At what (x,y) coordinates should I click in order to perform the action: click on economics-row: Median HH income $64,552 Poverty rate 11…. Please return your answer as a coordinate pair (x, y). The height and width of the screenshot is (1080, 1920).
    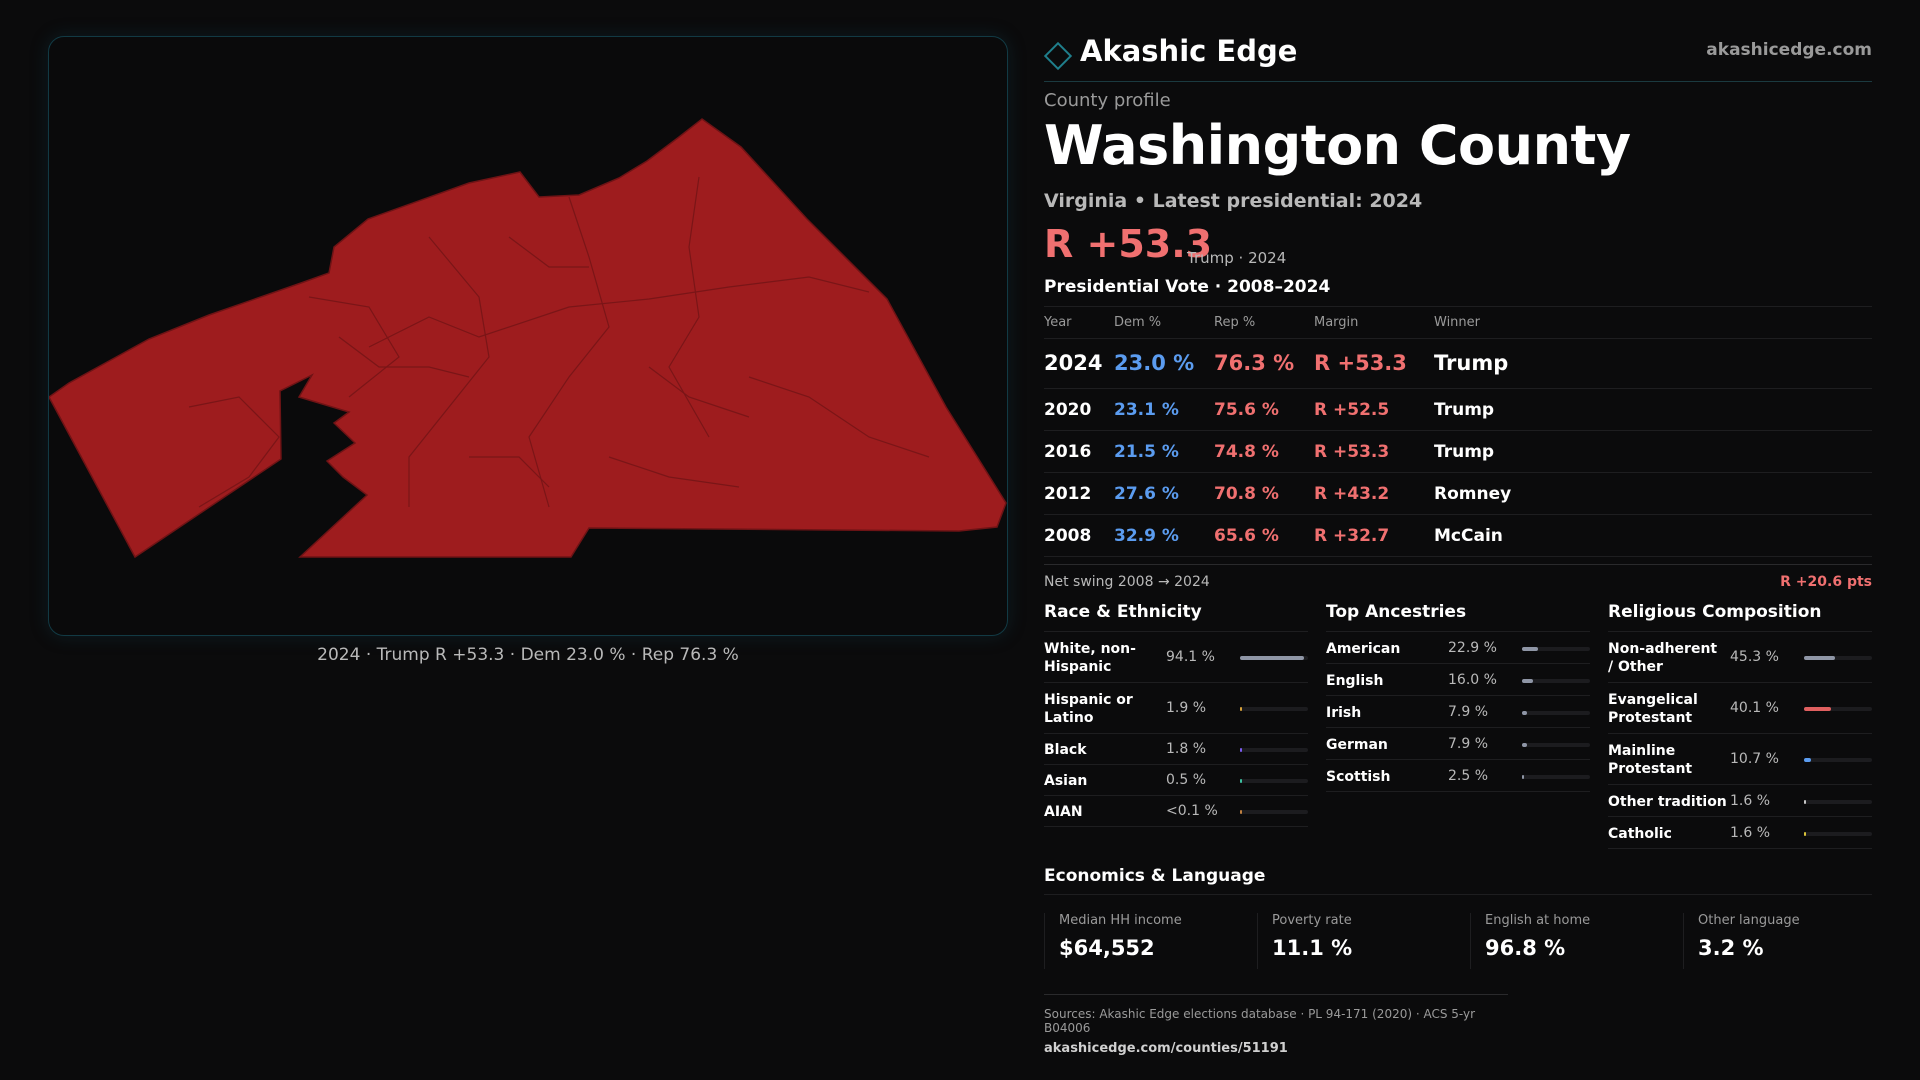
    Looking at the image, I should click on (1458, 934).